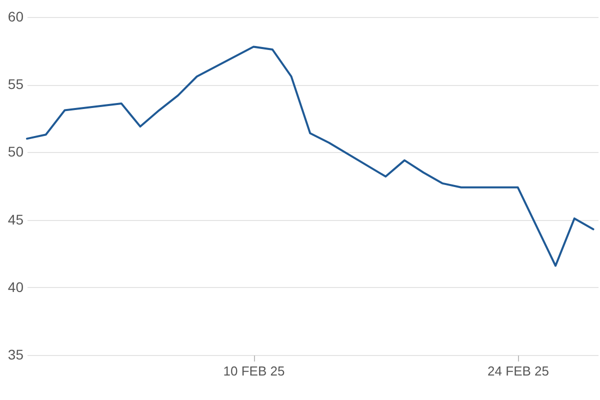  What do you see at coordinates (16, 16) in the screenshot?
I see `y-tick-label: 60` at bounding box center [16, 16].